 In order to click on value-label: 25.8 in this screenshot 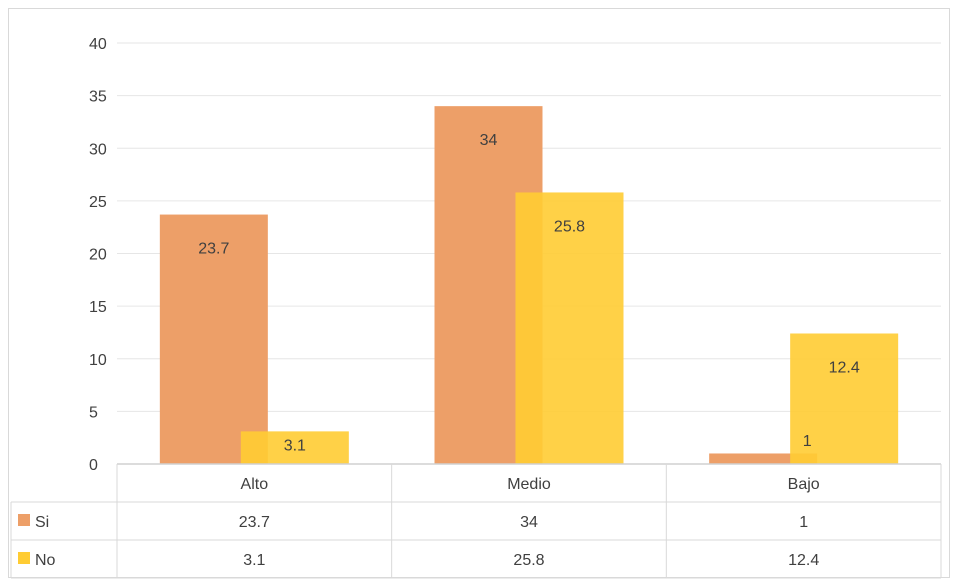, I will do `click(569, 226)`.